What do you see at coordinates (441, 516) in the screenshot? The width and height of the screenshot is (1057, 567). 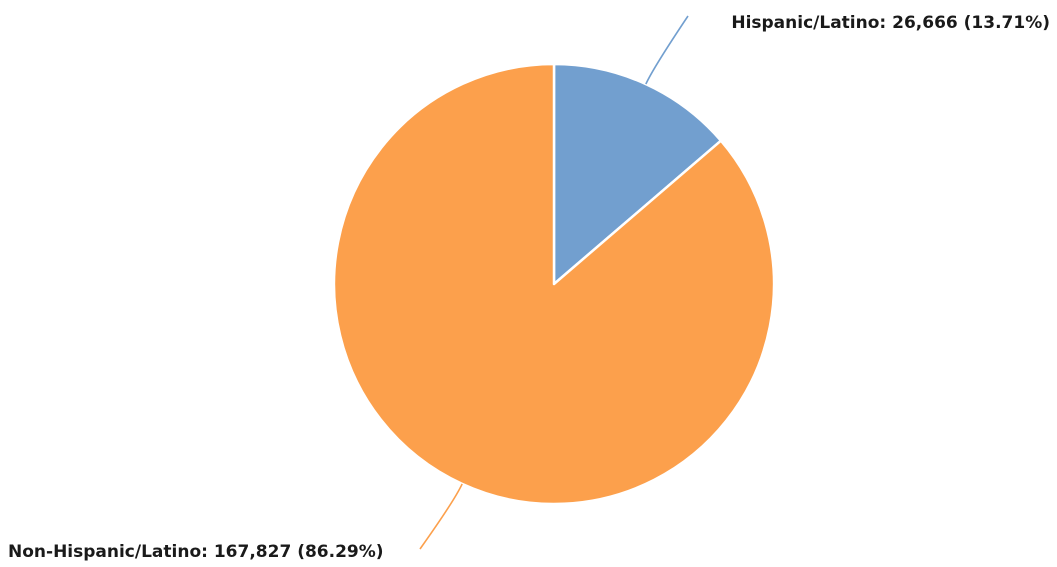 I see `leader-line-non-hispanic-latino` at bounding box center [441, 516].